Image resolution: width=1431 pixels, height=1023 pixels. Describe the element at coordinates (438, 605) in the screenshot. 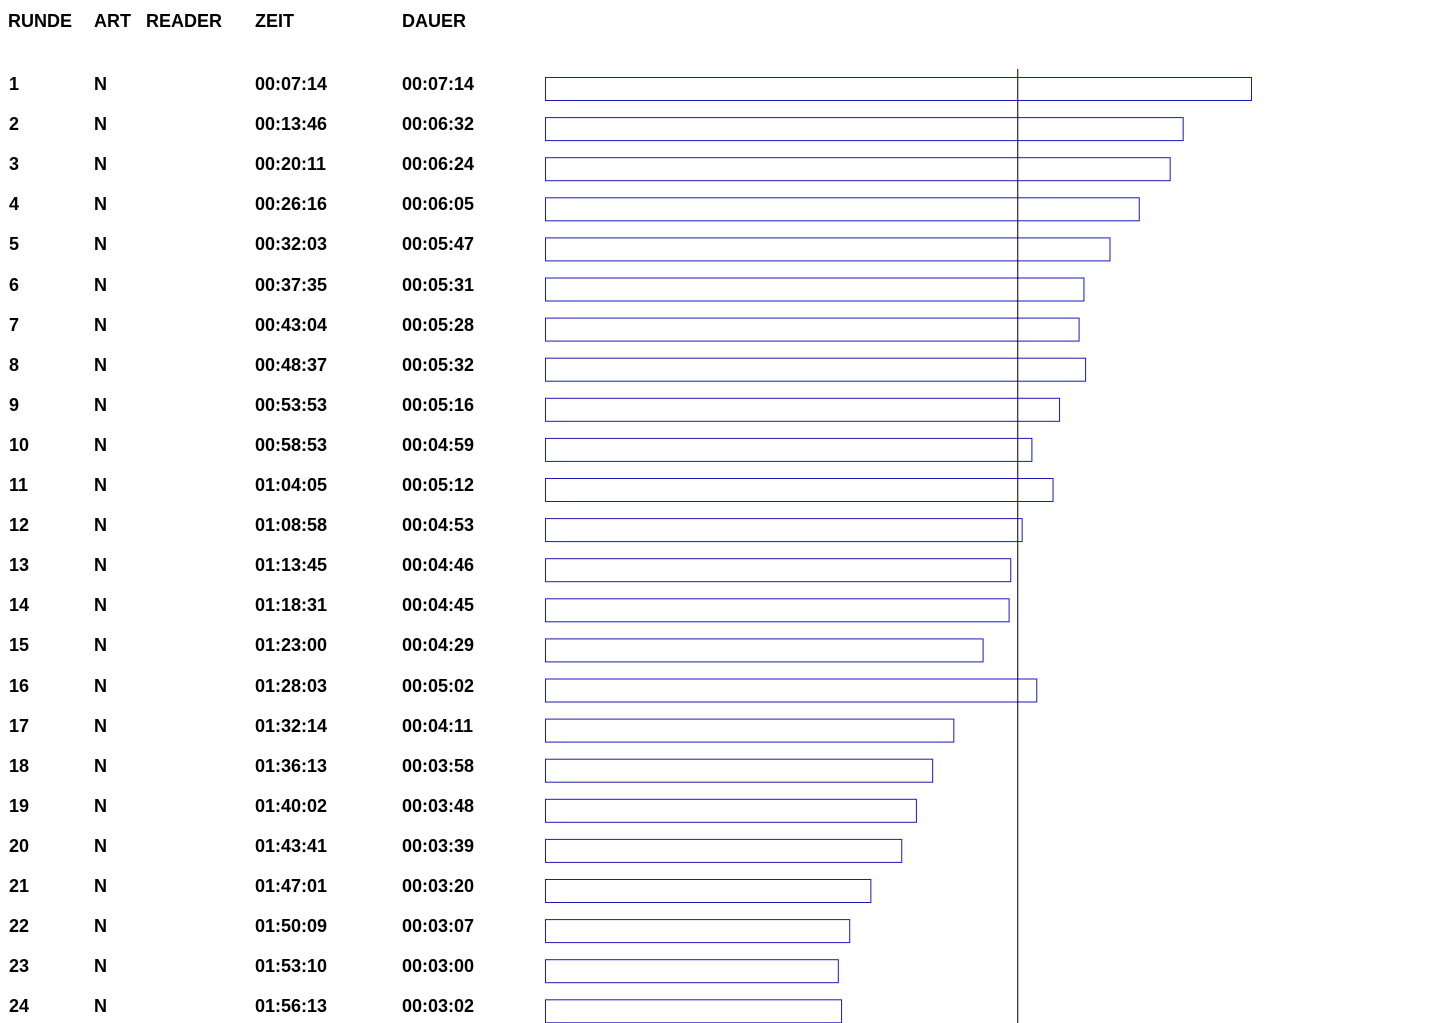

I see `cell-dauer: 00:04:45` at that location.